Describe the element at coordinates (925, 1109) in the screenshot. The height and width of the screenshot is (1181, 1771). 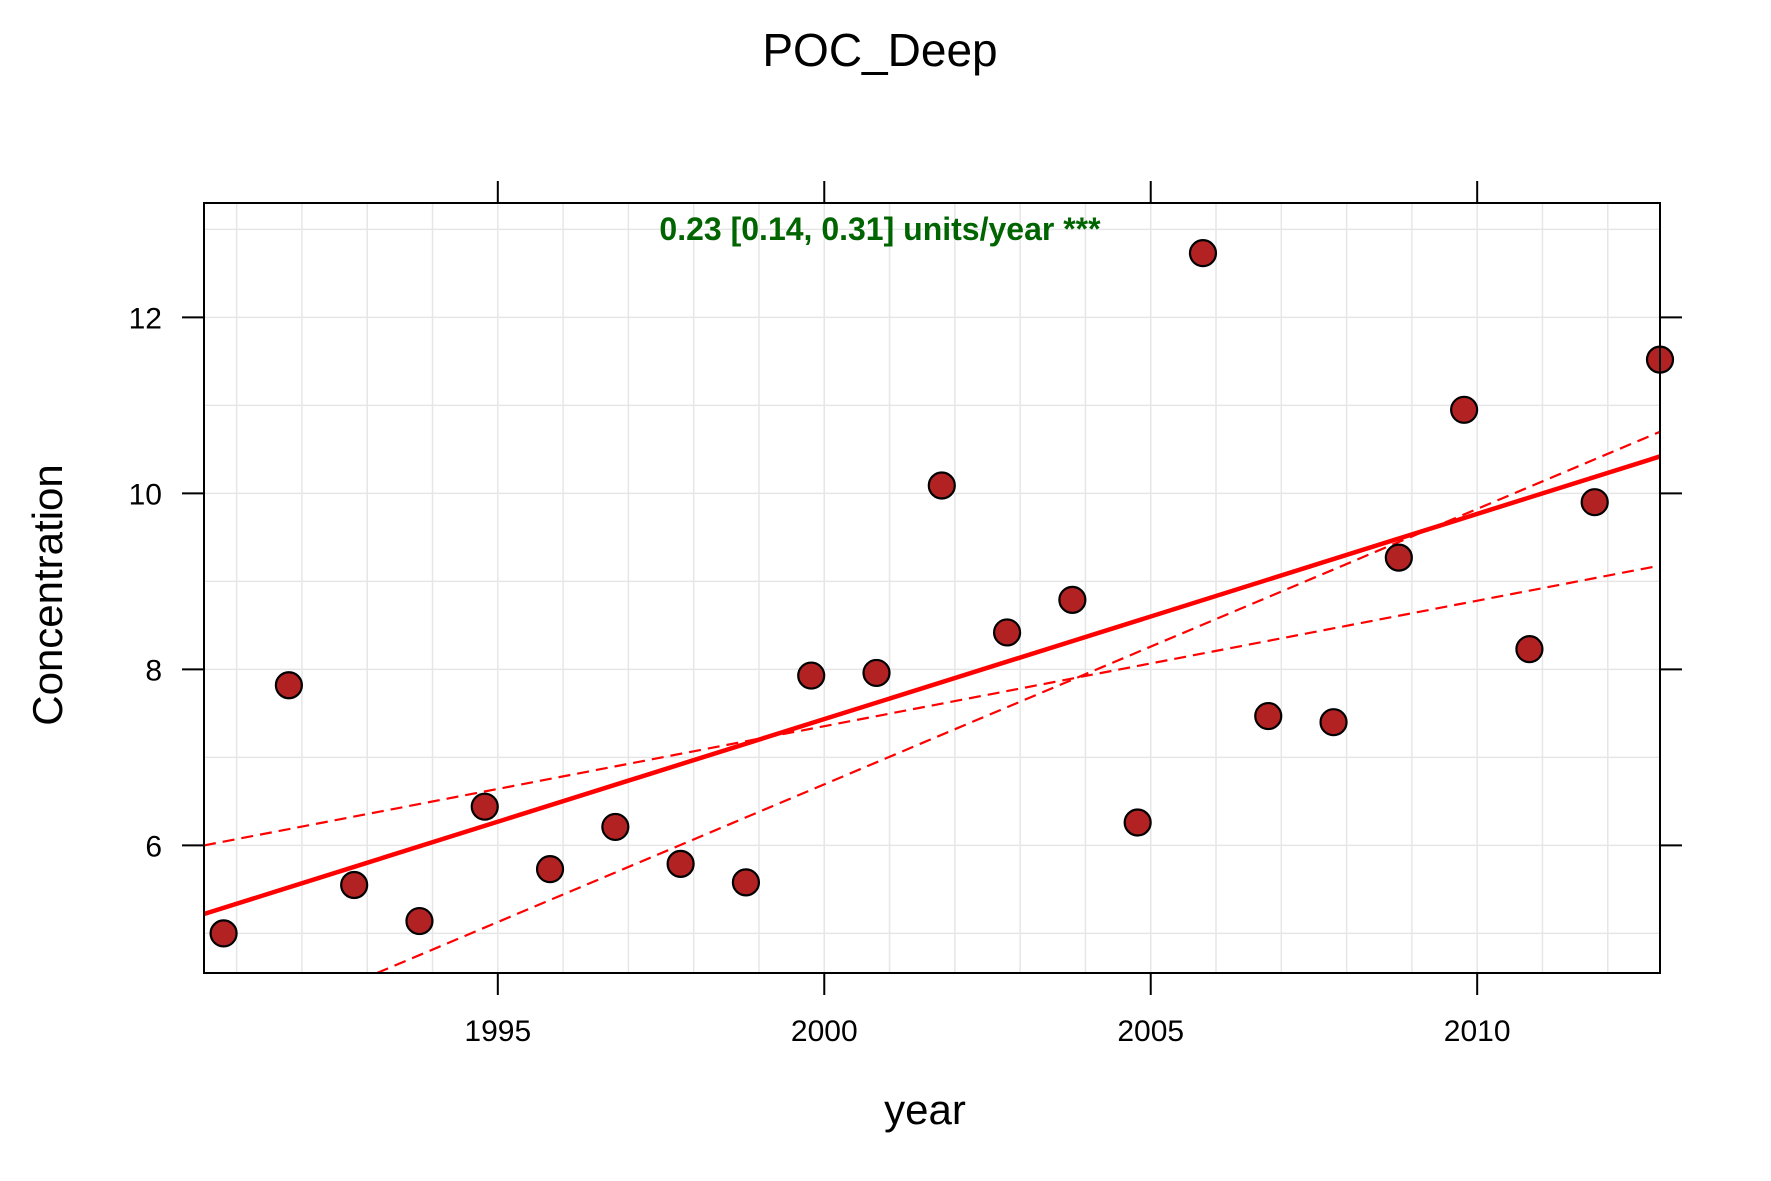
I see `x-axis-label: year` at that location.